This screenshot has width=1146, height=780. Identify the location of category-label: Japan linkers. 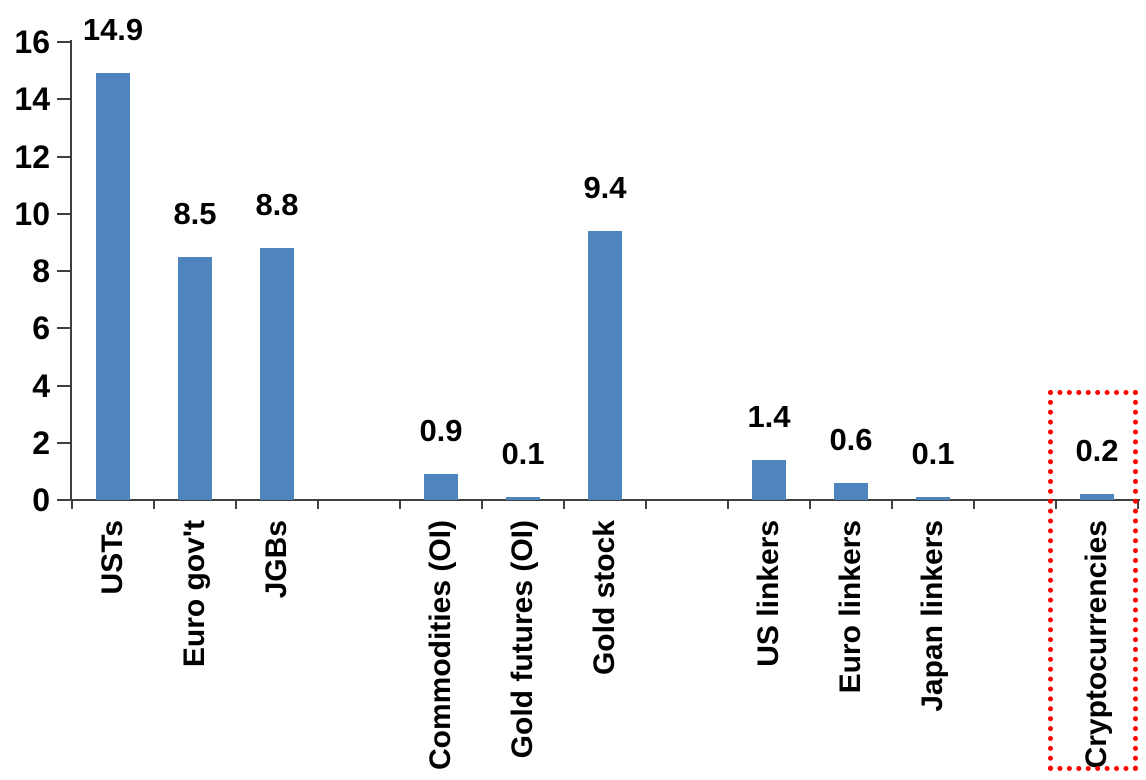
(932, 616).